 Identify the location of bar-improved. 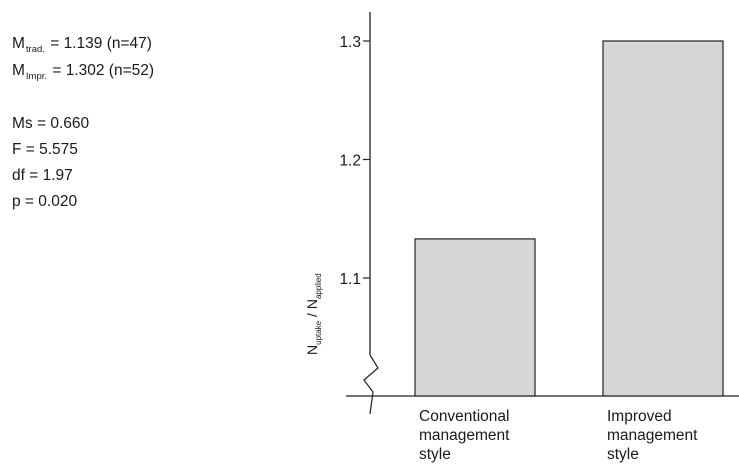
(663, 218).